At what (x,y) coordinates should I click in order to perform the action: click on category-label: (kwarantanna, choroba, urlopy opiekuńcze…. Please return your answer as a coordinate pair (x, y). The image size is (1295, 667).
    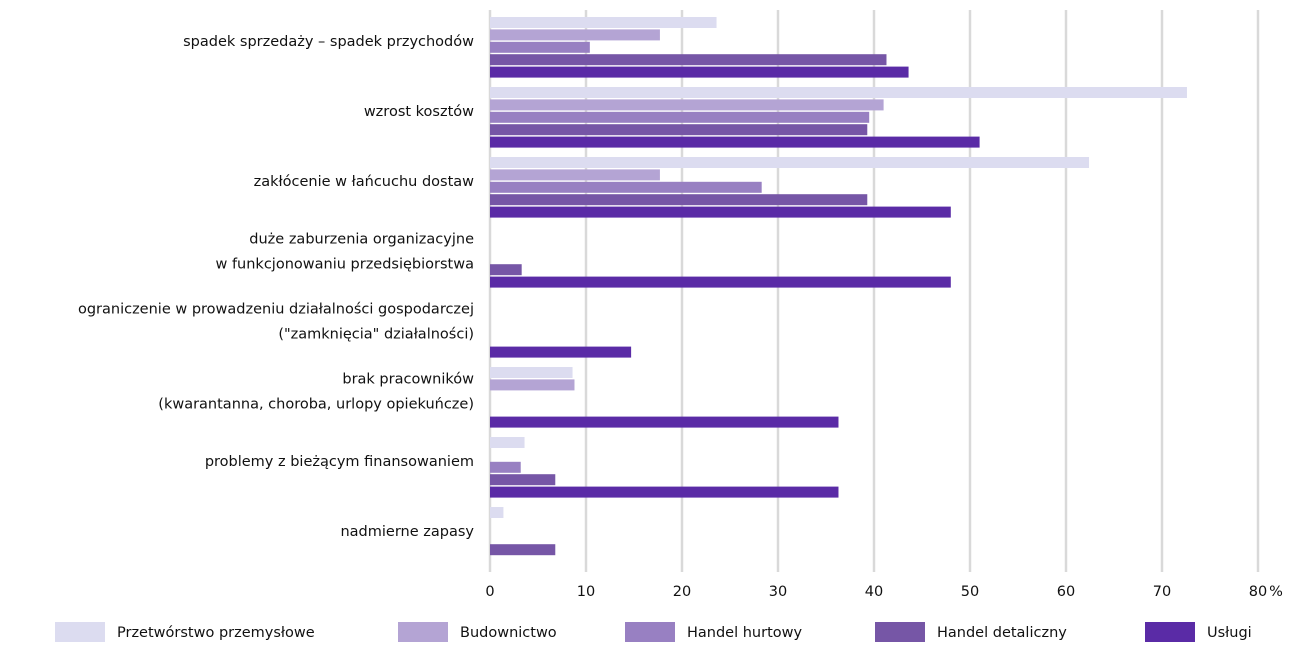
    Looking at the image, I should click on (316, 405).